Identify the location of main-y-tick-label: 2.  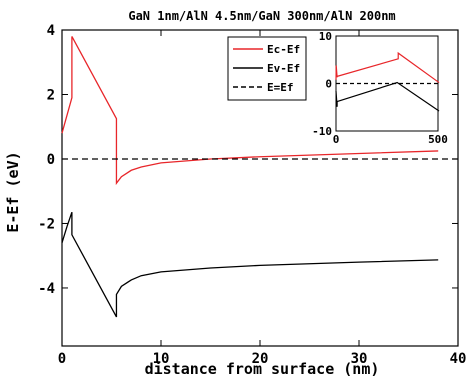
(51, 95).